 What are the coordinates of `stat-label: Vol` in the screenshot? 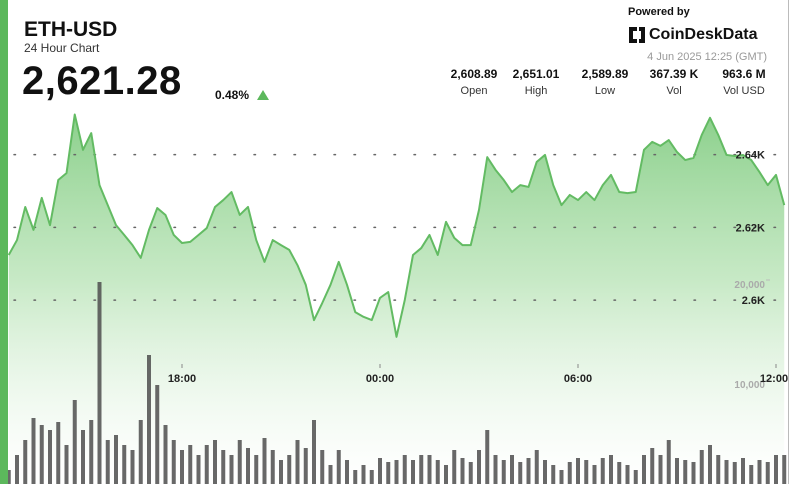 It's located at (674, 91).